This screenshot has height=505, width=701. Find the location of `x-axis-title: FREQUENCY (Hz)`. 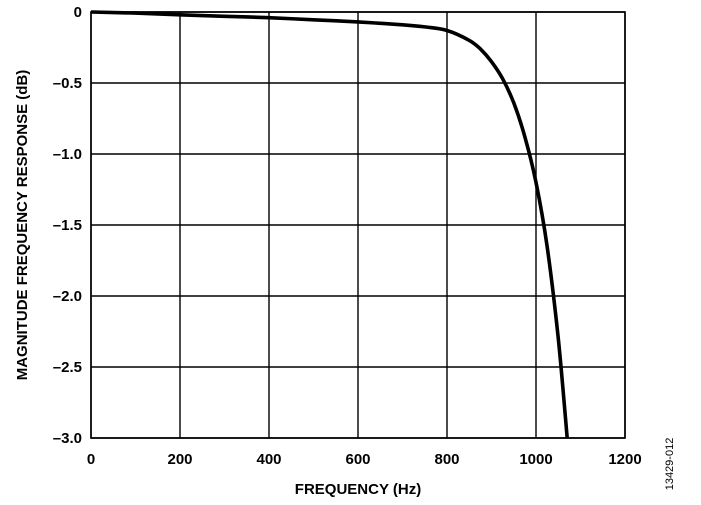

x-axis-title: FREQUENCY (Hz) is located at coordinates (358, 489).